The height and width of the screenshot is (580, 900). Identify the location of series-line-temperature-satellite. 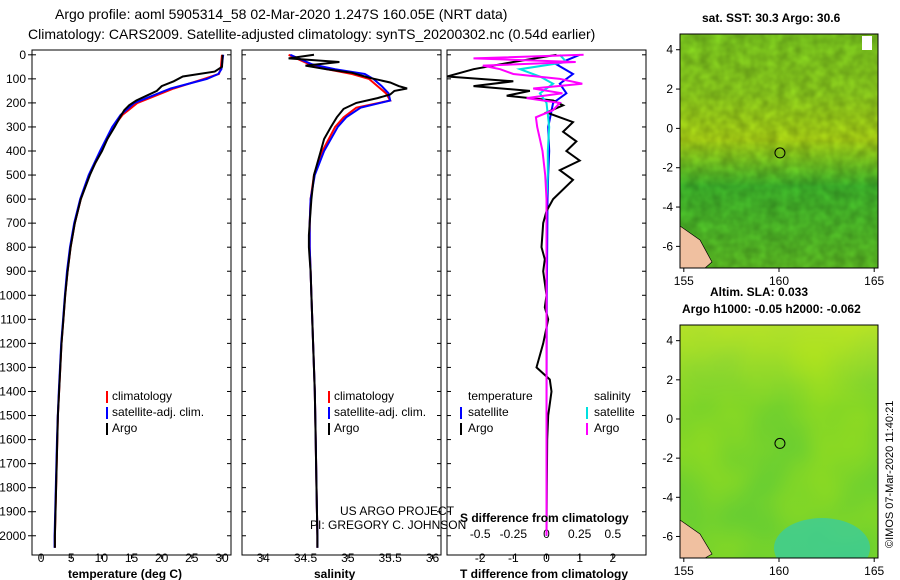
(563, 294).